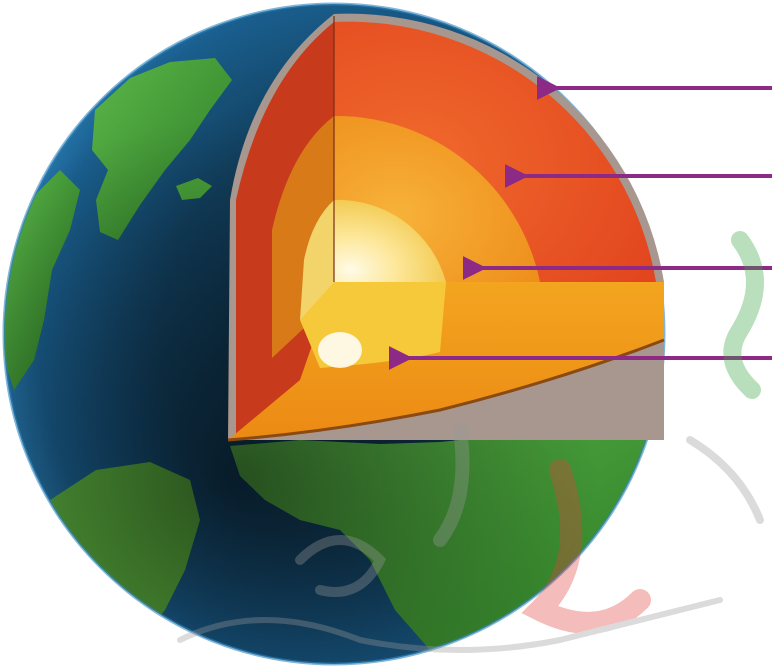  I want to click on madagascar, so click(613, 577).